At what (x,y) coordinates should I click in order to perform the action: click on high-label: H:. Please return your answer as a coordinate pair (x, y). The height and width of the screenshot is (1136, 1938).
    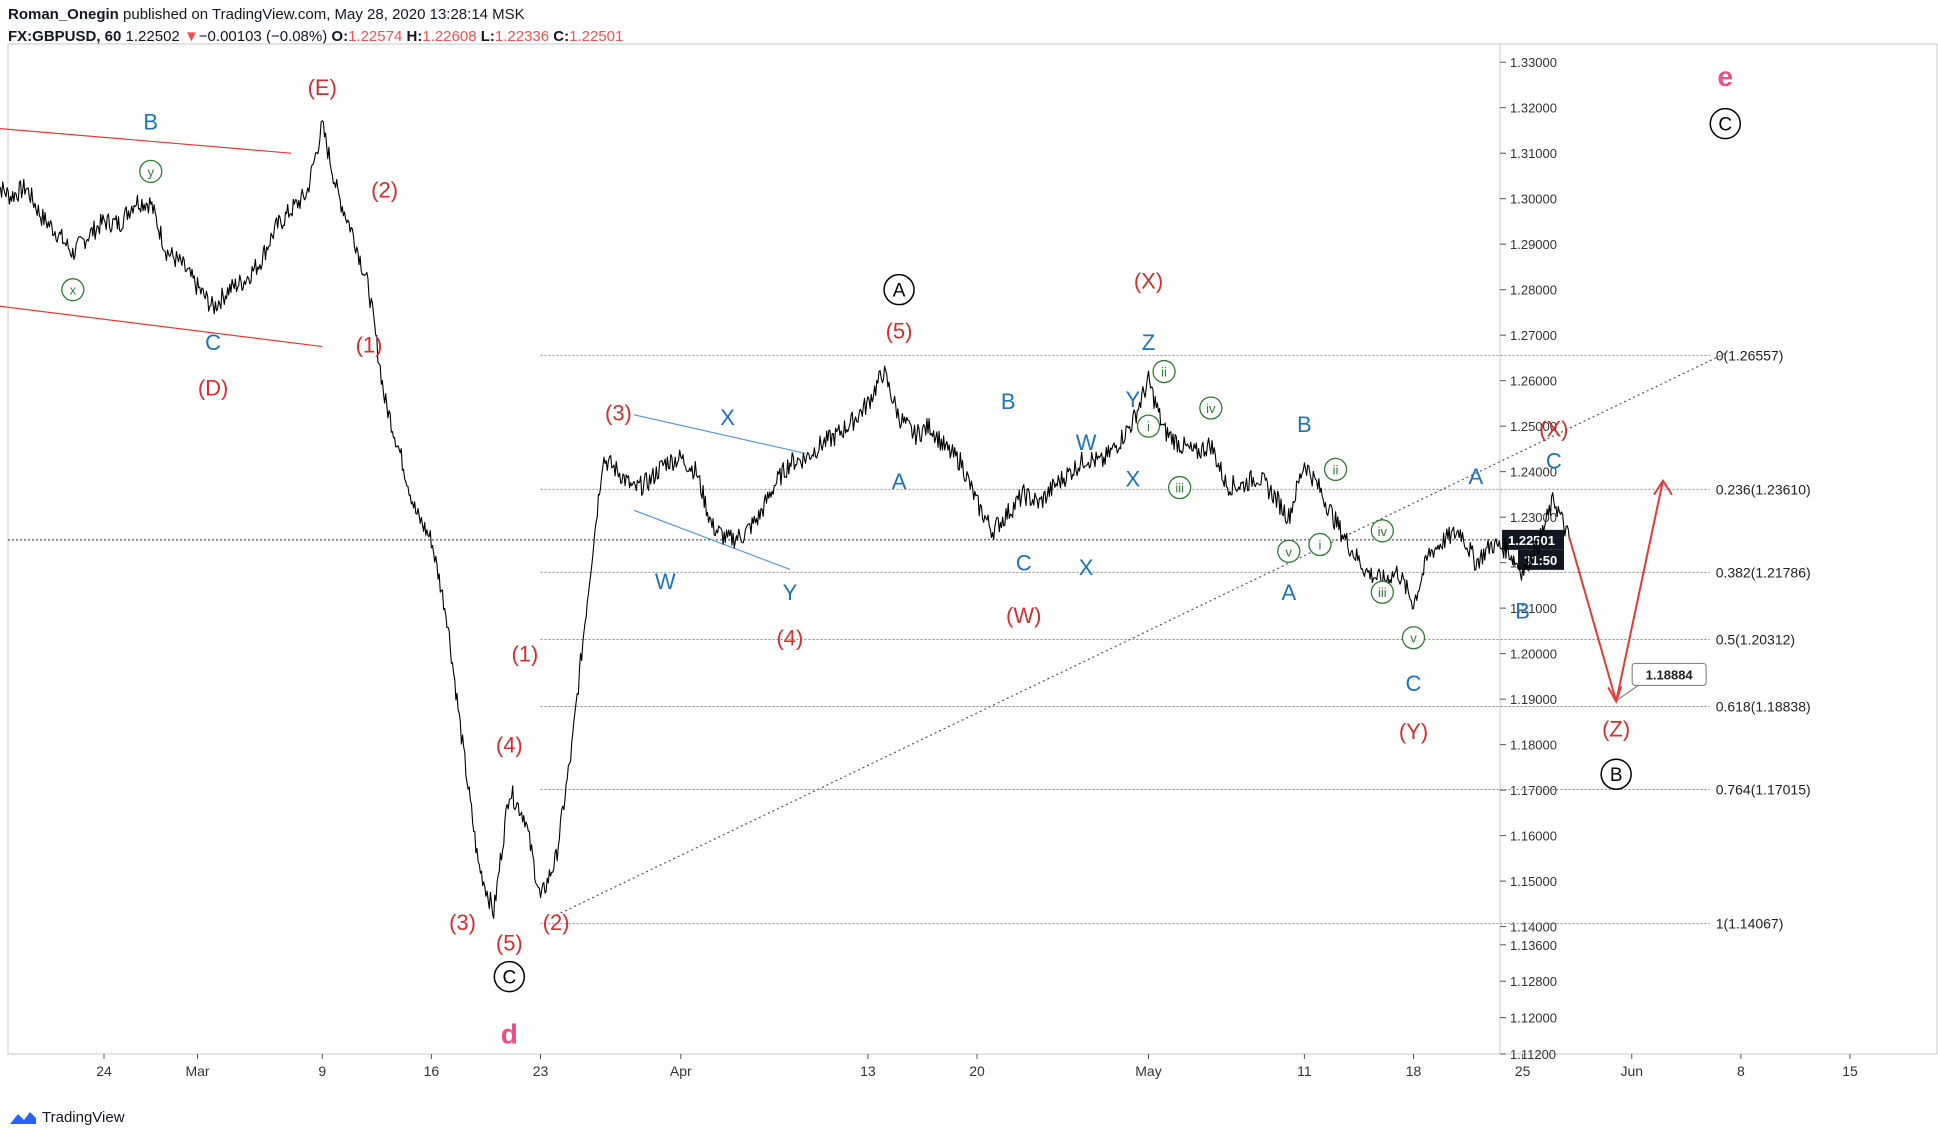
    Looking at the image, I should click on (414, 36).